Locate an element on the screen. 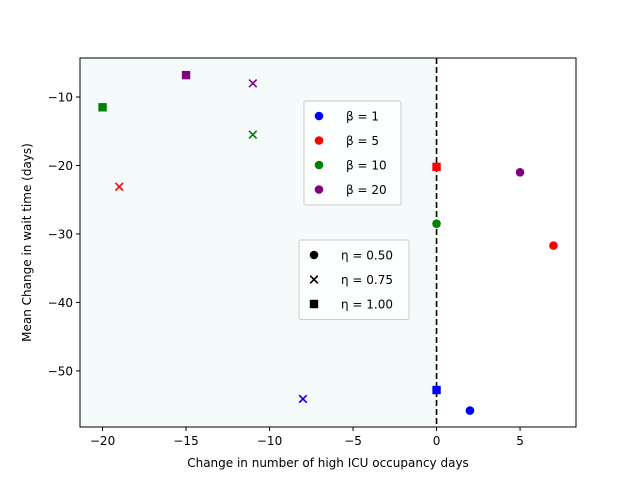 The width and height of the screenshot is (640, 480). data-point-beta1-eta075 is located at coordinates (303, 399).